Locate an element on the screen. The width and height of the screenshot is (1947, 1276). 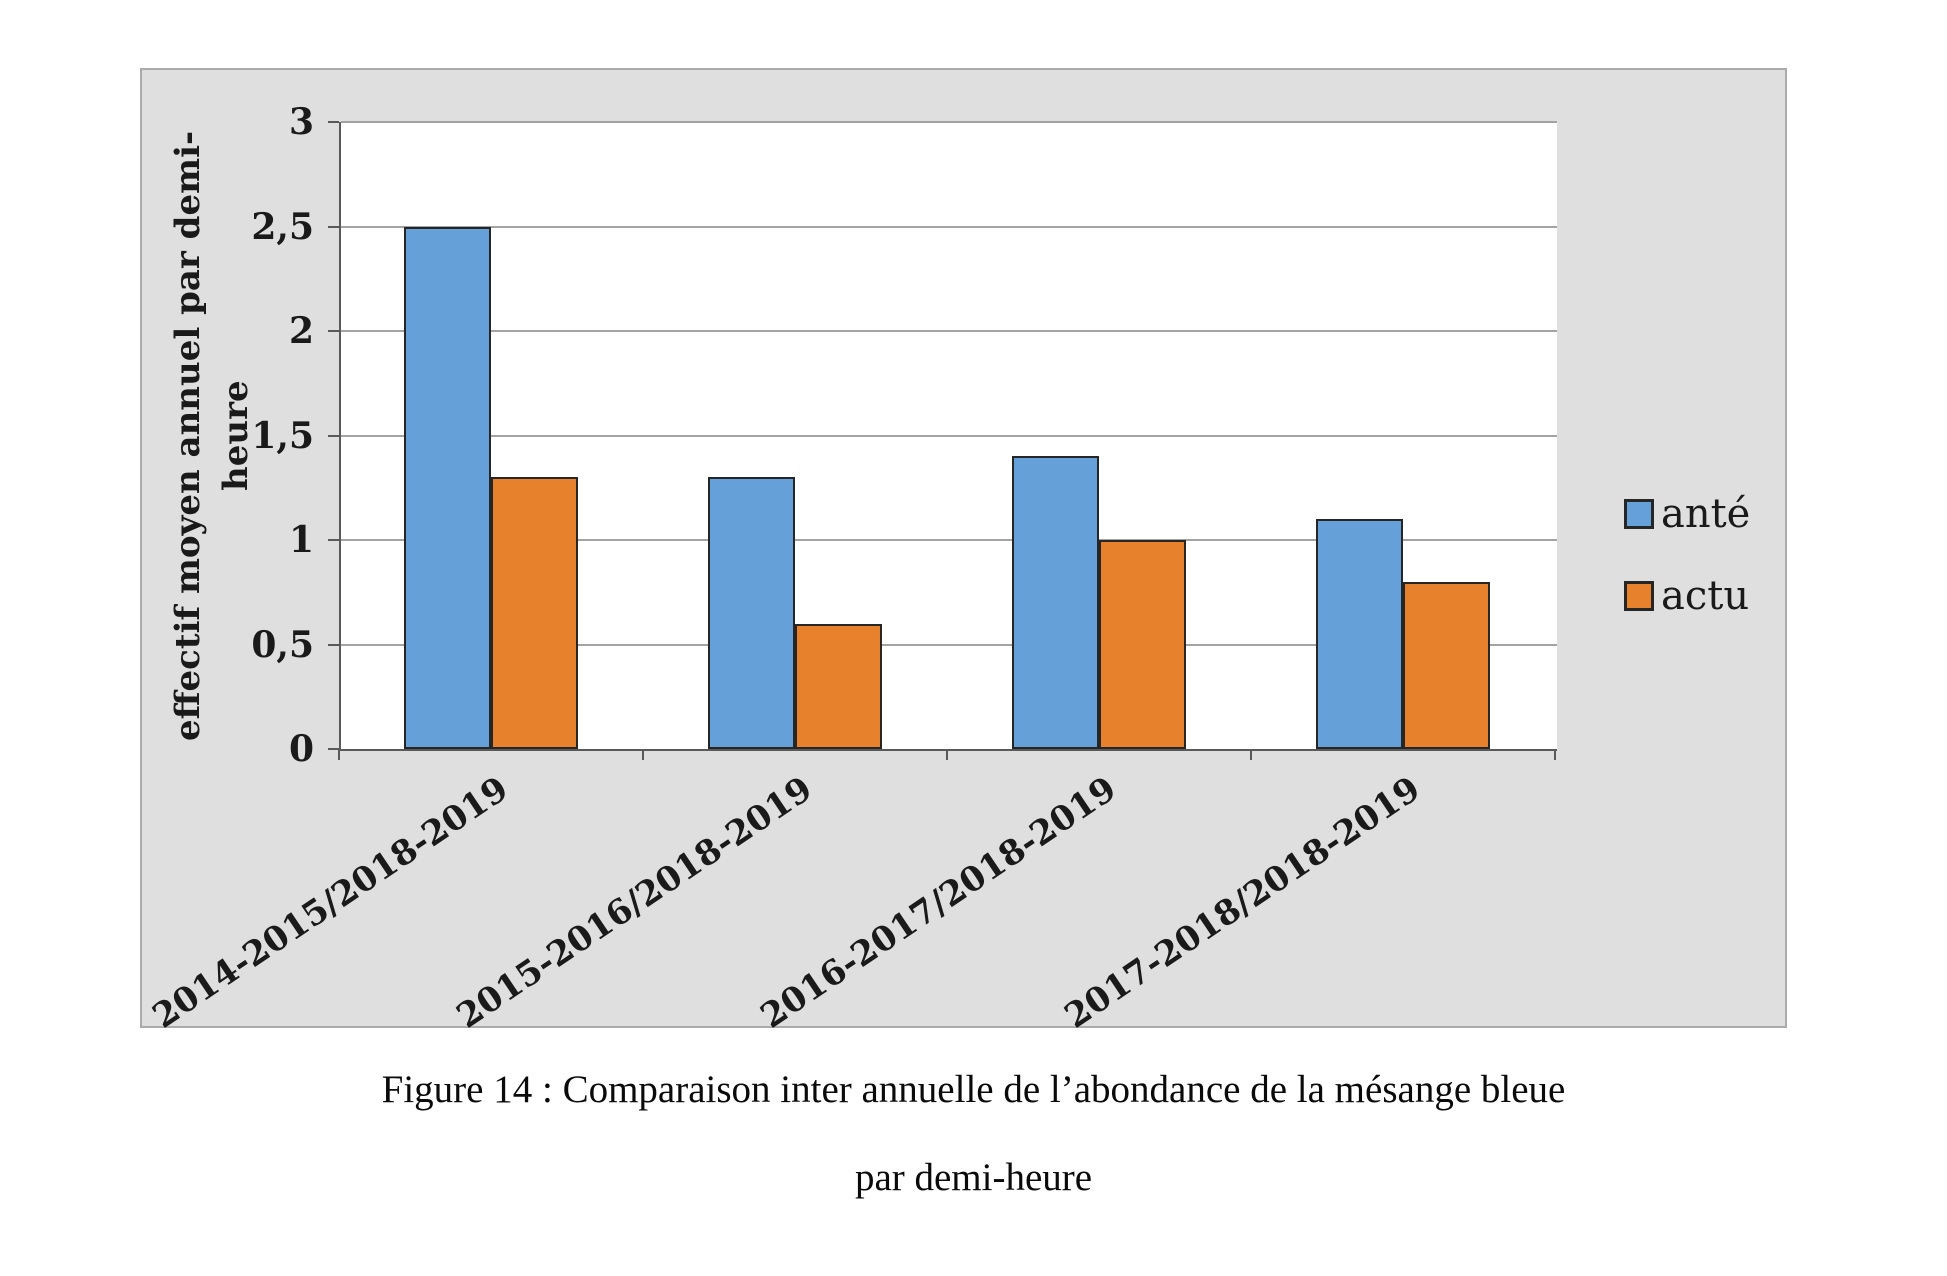
y-tick-label-0: 0 is located at coordinates (301, 749).